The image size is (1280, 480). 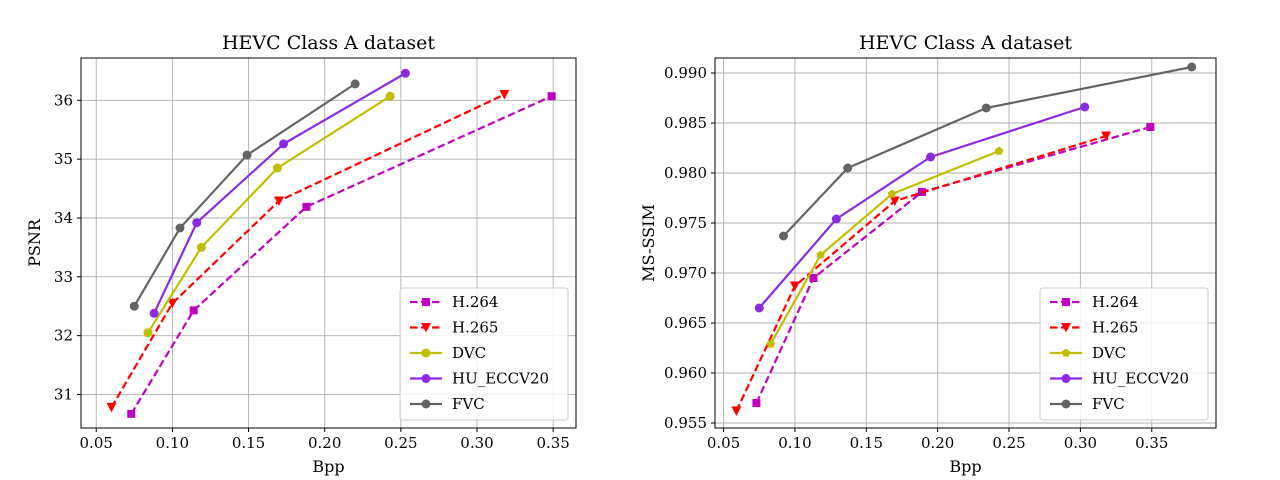 I want to click on legend-item: H.265, so click(x=1094, y=328).